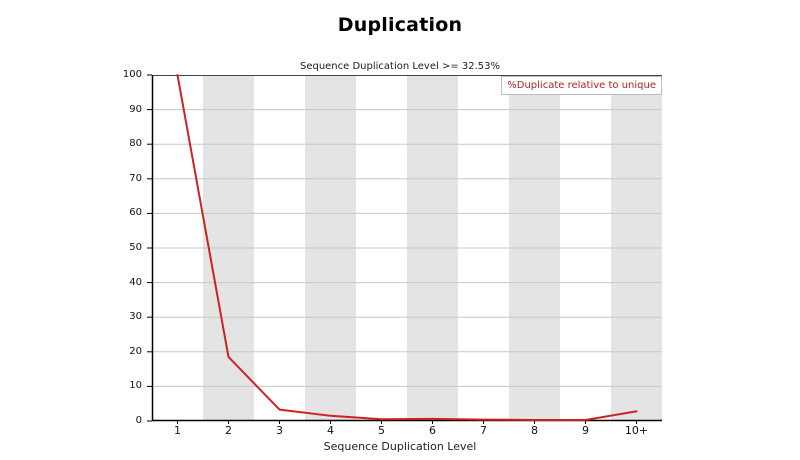  I want to click on x-tick-label: 1, so click(177, 430).